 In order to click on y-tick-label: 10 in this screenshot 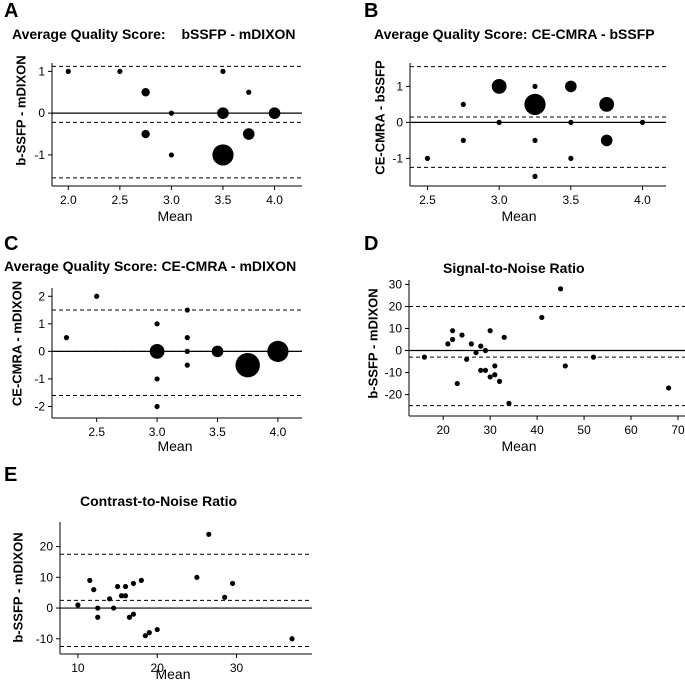, I will do `click(396, 328)`.